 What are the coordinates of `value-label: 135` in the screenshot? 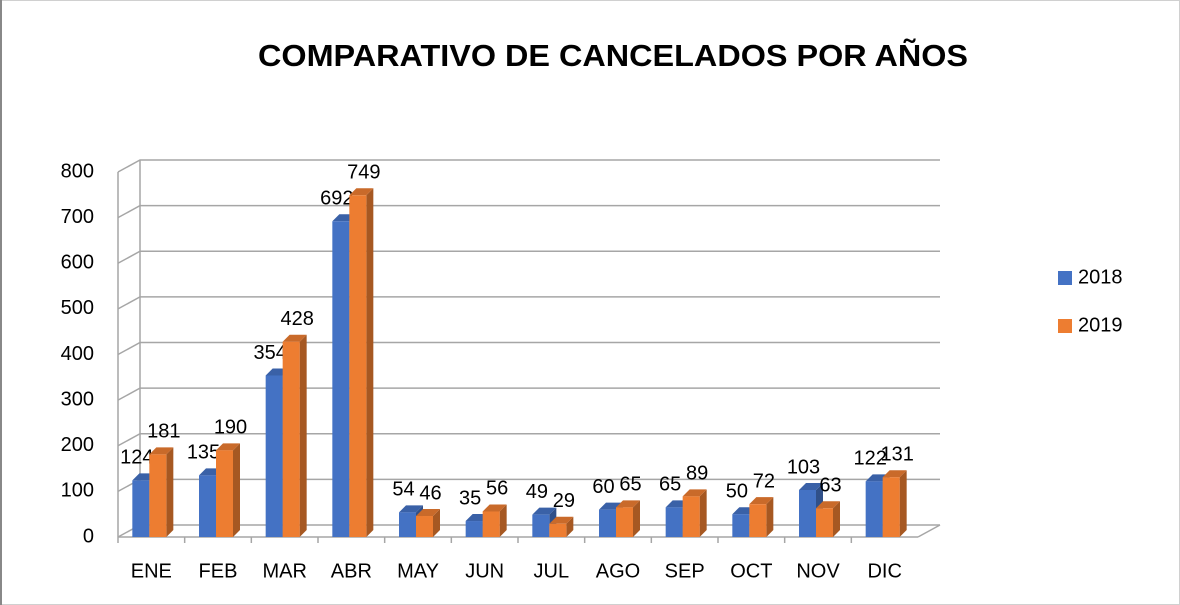 It's located at (203, 453).